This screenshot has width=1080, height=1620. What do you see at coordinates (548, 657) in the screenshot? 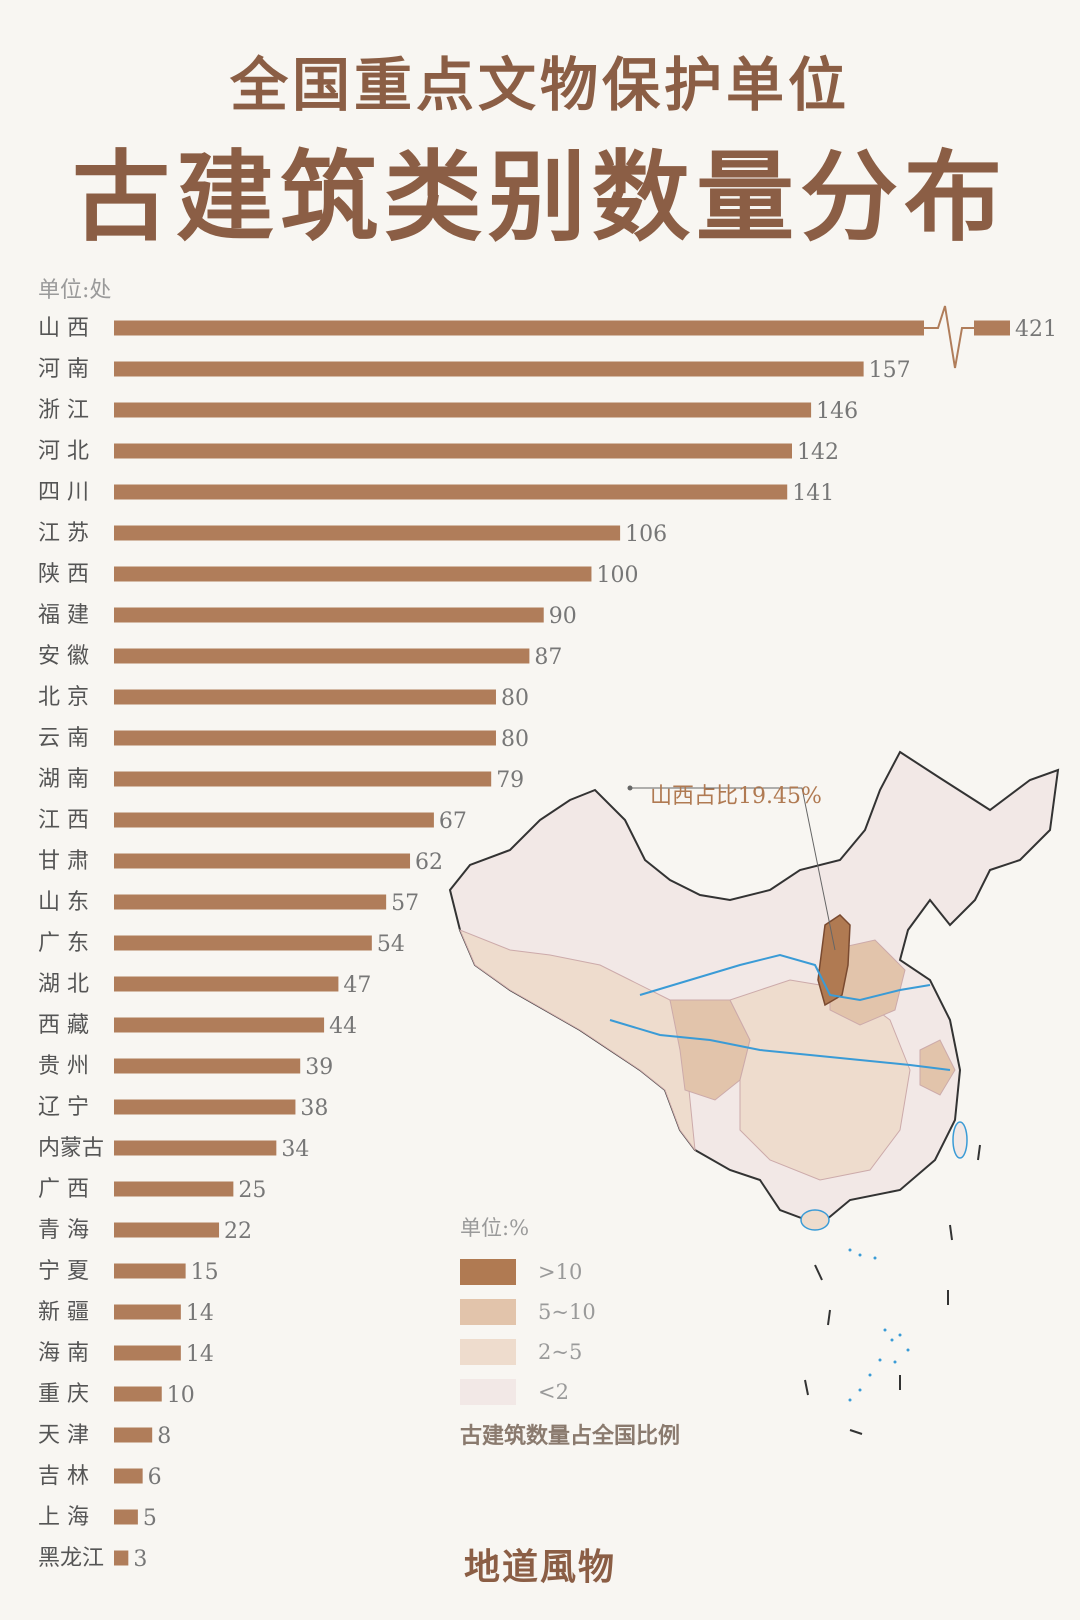
I see `value-label: 87` at bounding box center [548, 657].